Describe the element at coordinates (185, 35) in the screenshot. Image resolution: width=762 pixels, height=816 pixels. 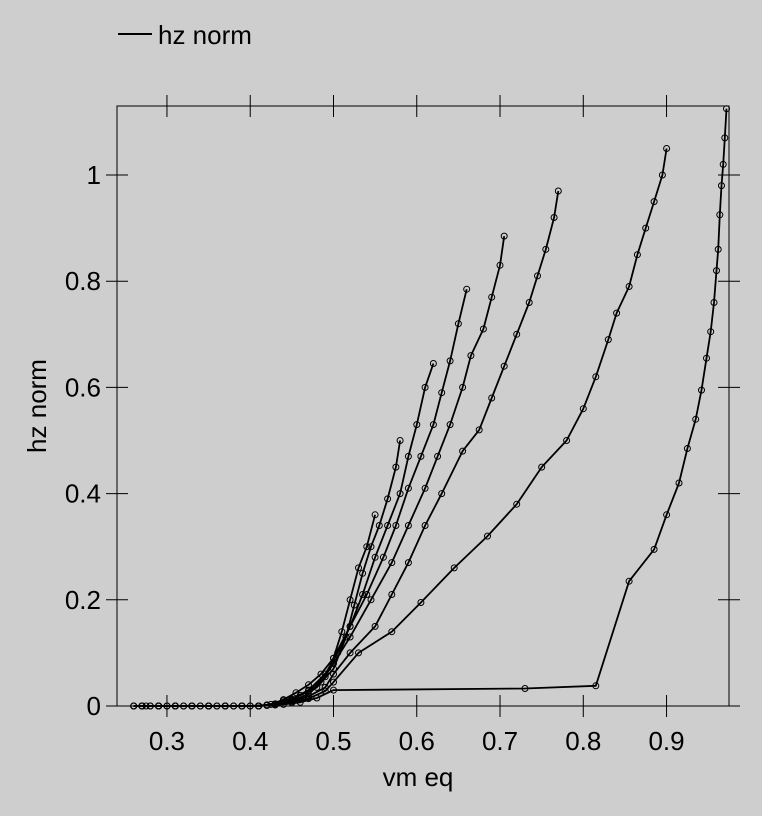
I see `legend: hz norm` at that location.